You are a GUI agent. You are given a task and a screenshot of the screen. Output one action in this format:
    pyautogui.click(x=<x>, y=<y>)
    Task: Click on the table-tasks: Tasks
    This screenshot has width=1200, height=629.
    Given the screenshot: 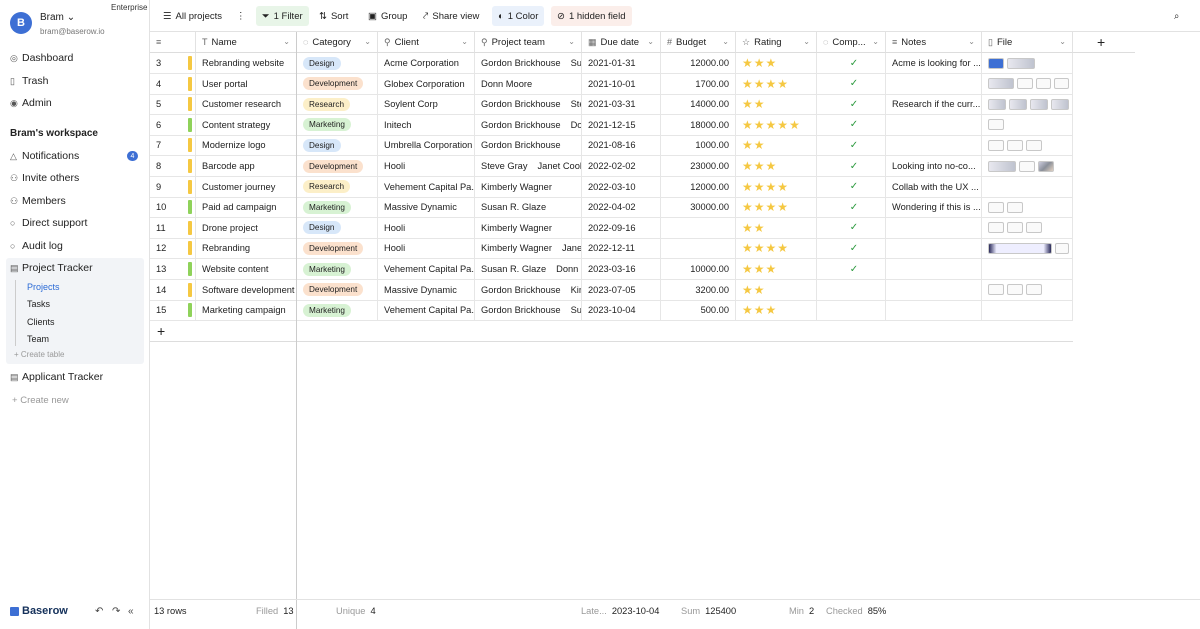 What is the action you would take?
    pyautogui.click(x=39, y=304)
    